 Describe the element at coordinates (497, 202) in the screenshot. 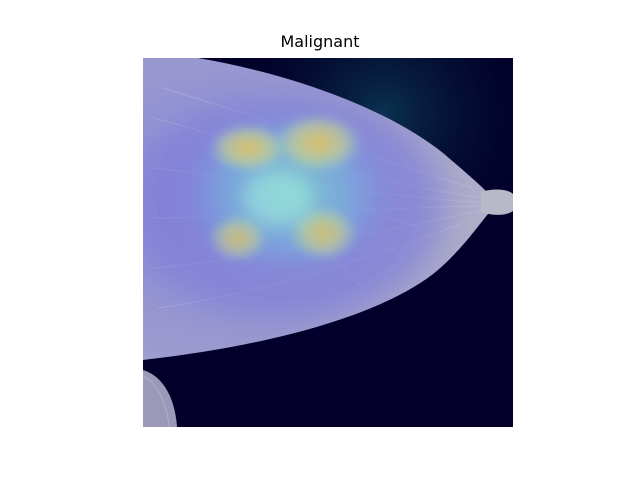

I see `nipple` at that location.